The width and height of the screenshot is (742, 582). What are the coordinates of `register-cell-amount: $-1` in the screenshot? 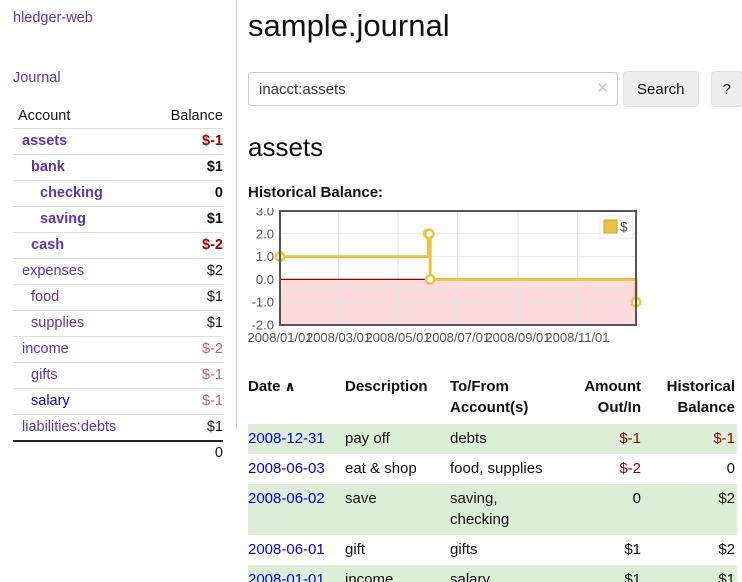 It's located at (630, 438).